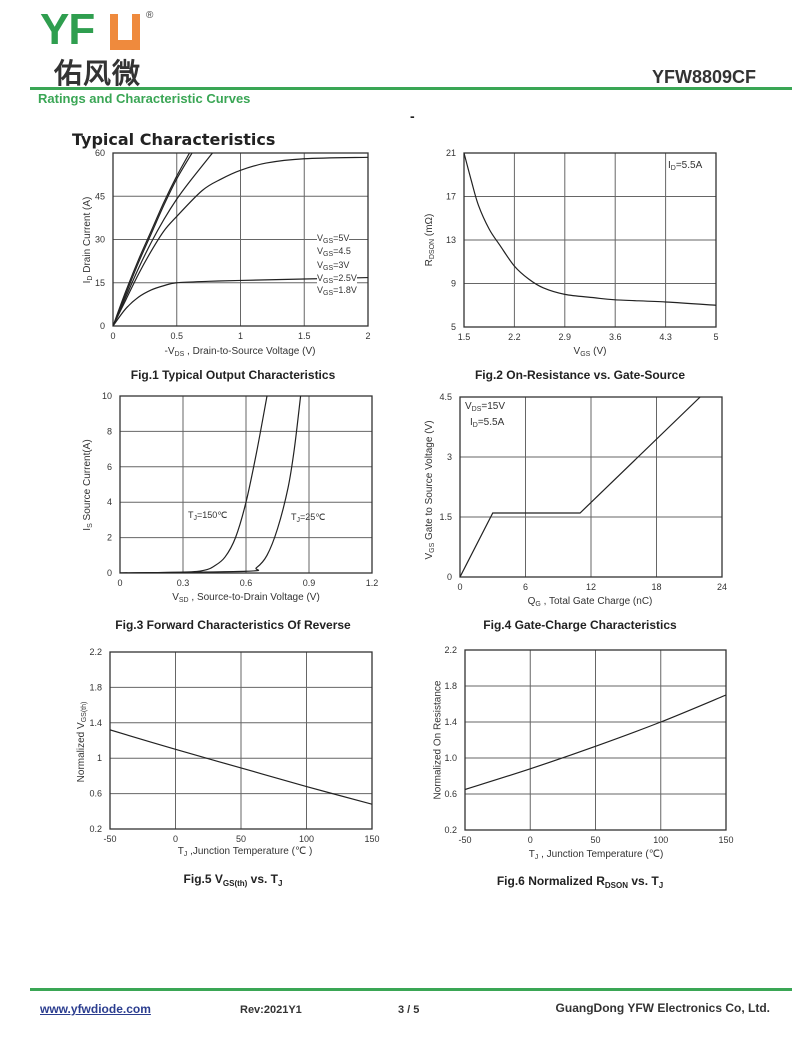  I want to click on y-tick-label: 1.5, so click(445, 517).